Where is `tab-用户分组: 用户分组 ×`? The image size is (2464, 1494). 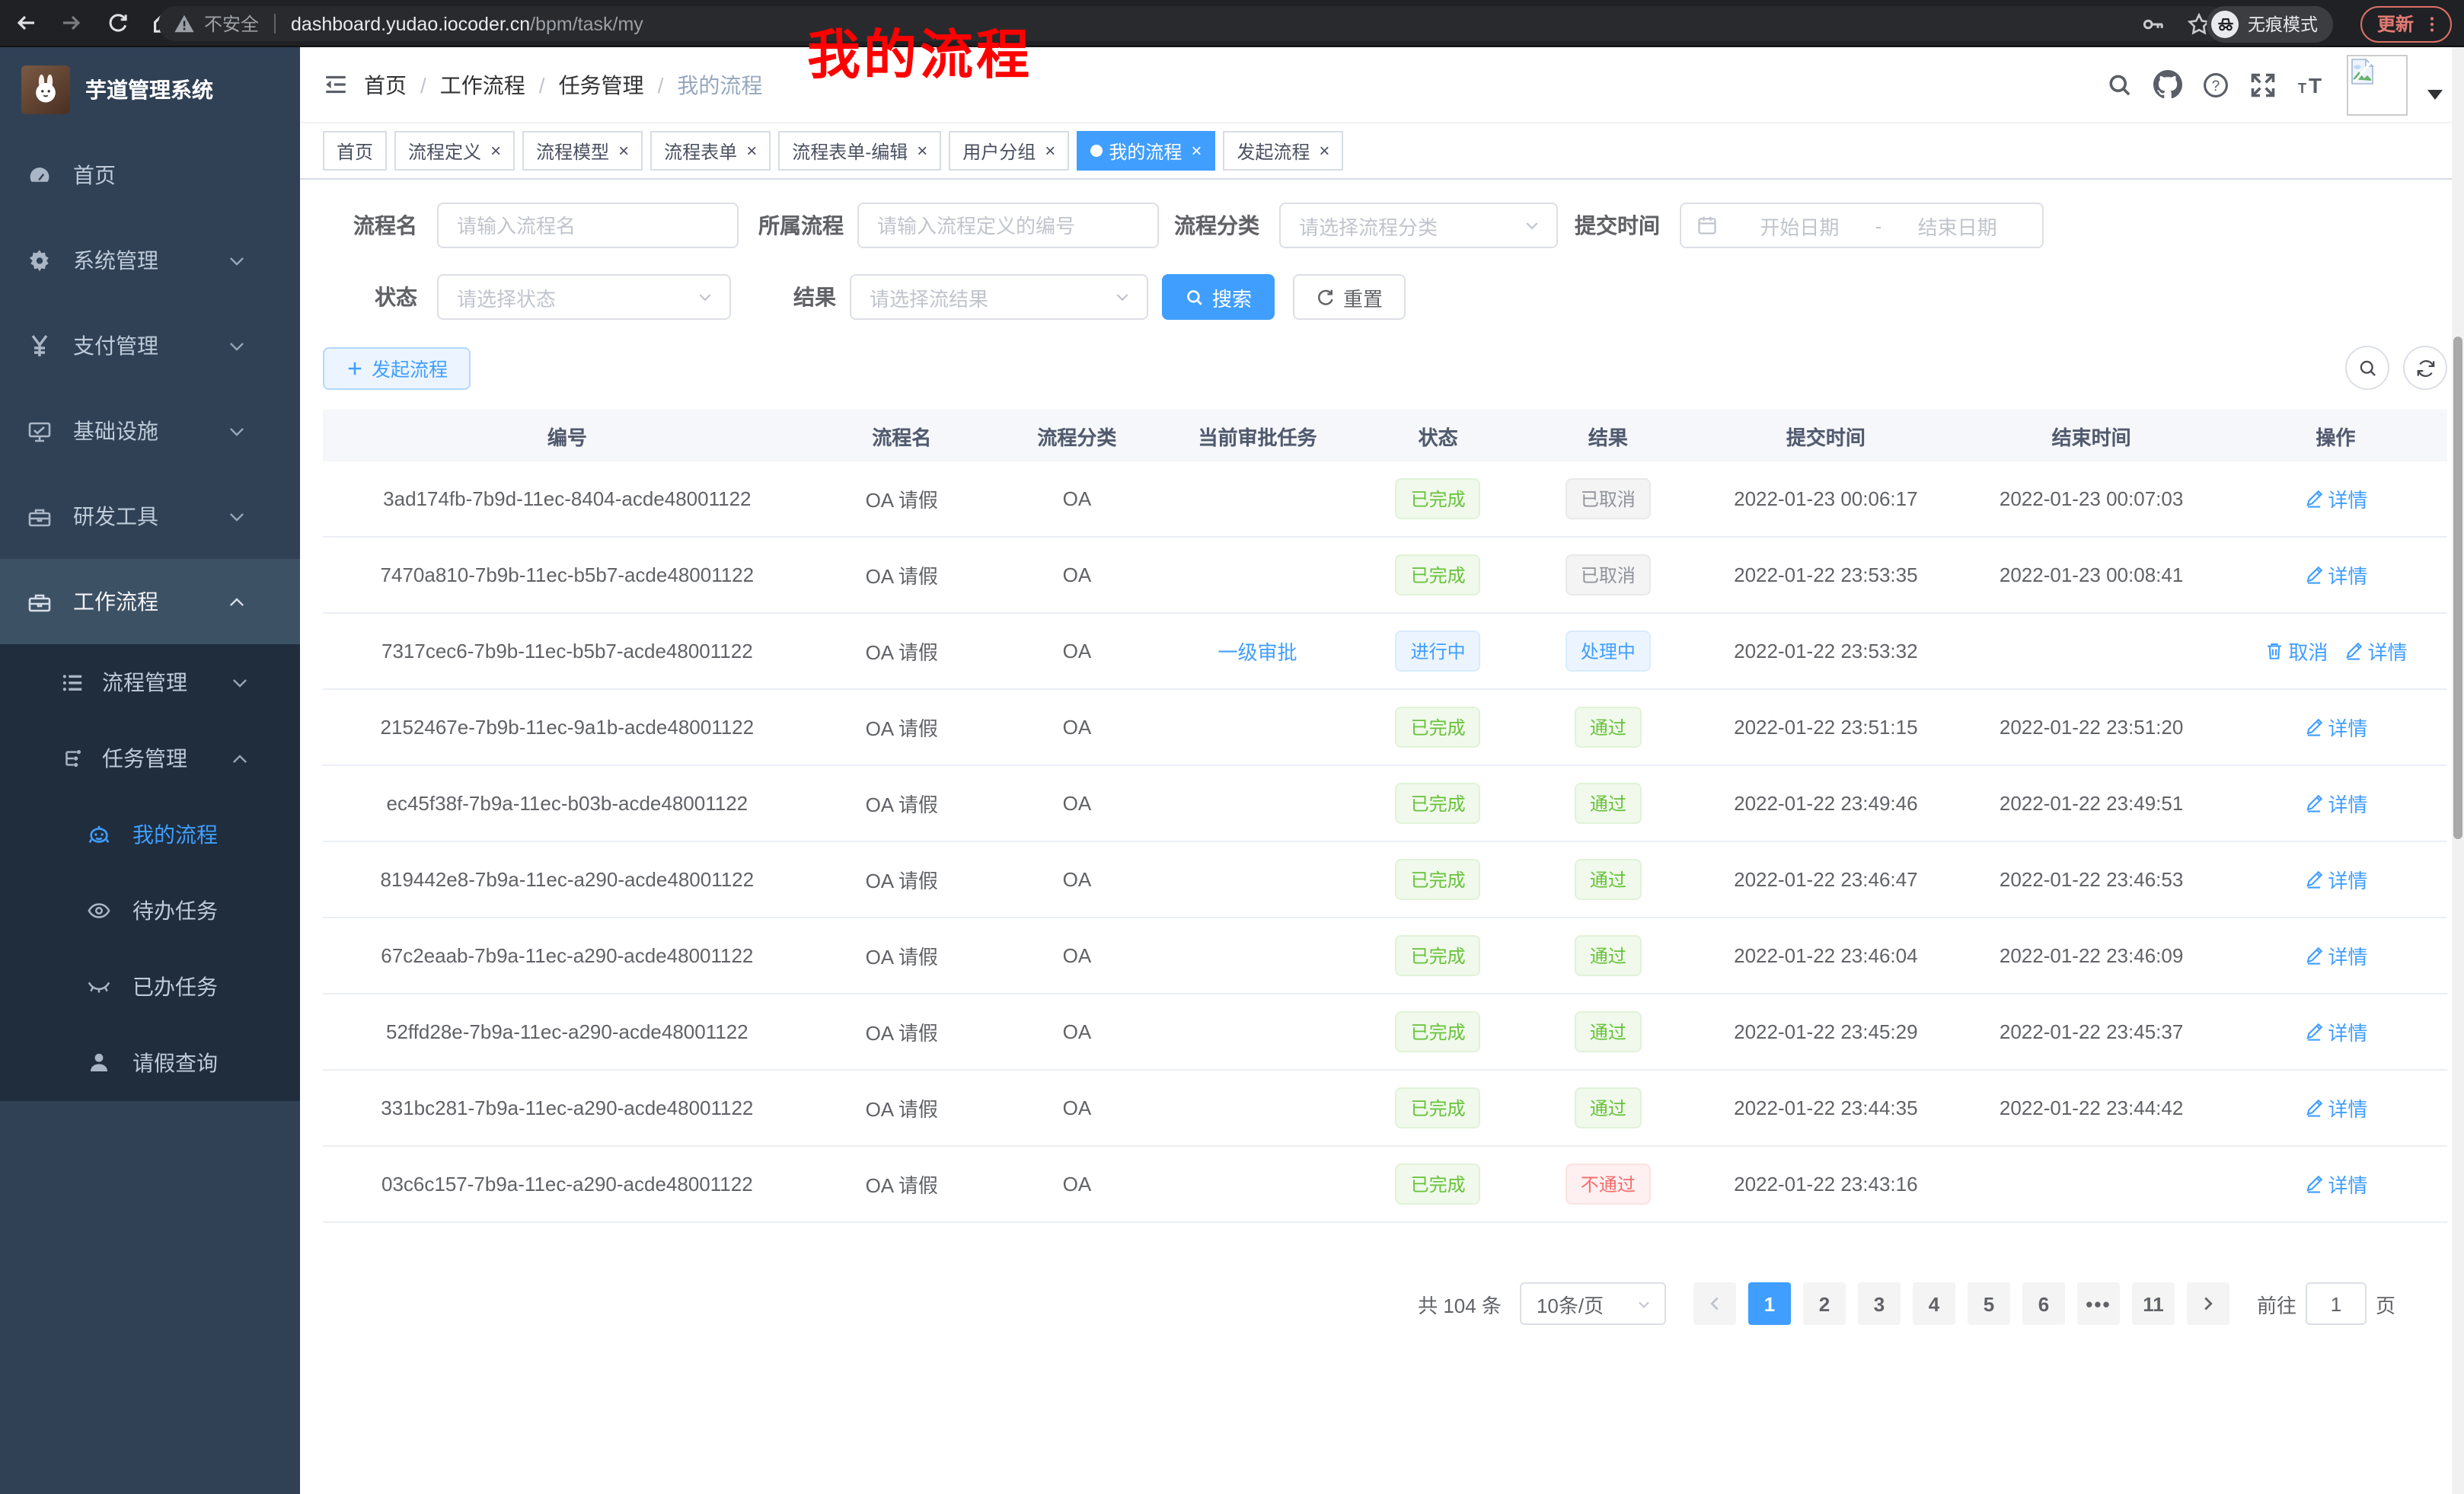 tab-用户分组: 用户分组 × is located at coordinates (1009, 151).